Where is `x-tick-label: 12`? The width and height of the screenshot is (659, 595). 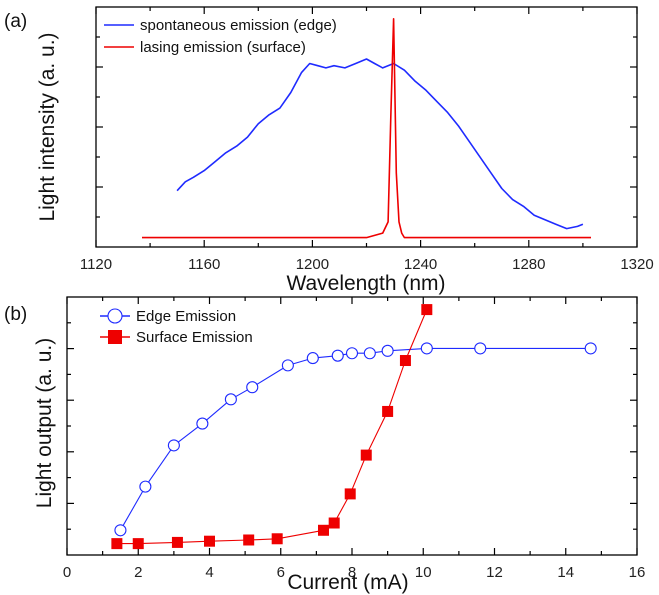
x-tick-label: 12 is located at coordinates (494, 572).